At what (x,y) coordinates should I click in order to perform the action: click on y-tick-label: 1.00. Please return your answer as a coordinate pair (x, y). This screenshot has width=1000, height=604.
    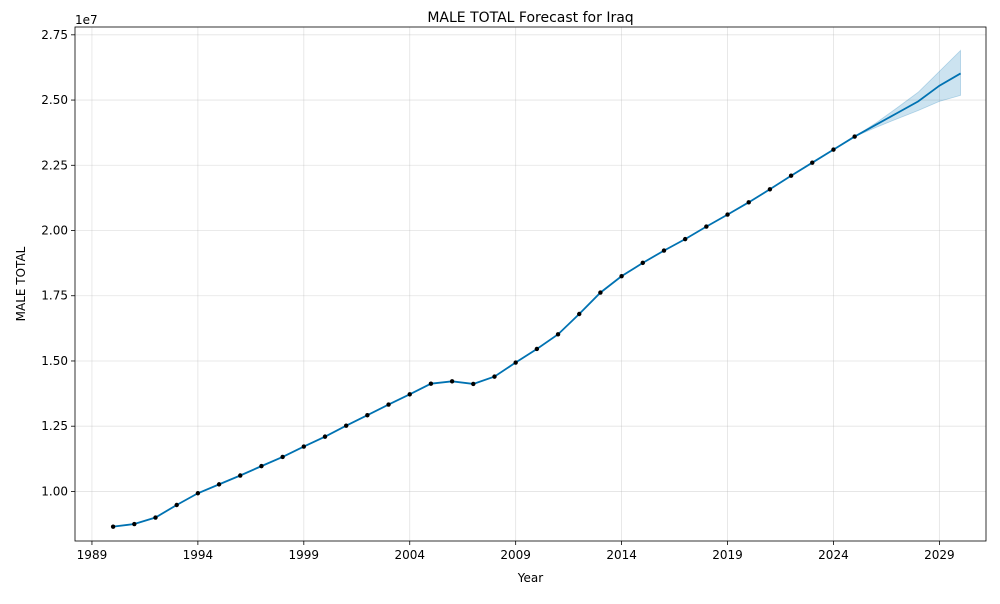
    Looking at the image, I should click on (54, 491).